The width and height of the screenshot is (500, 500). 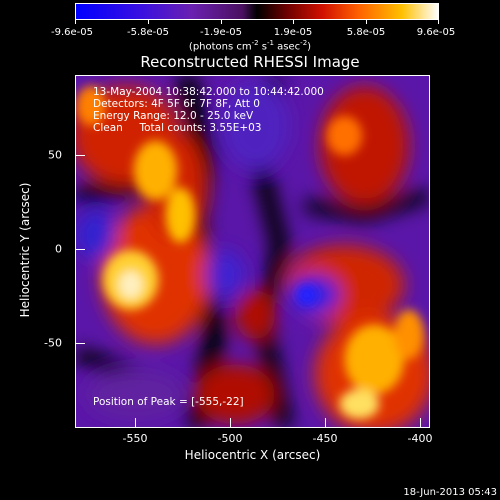 I want to click on footer-timestamp: 18-Jun-2013 05:43, so click(x=450, y=492).